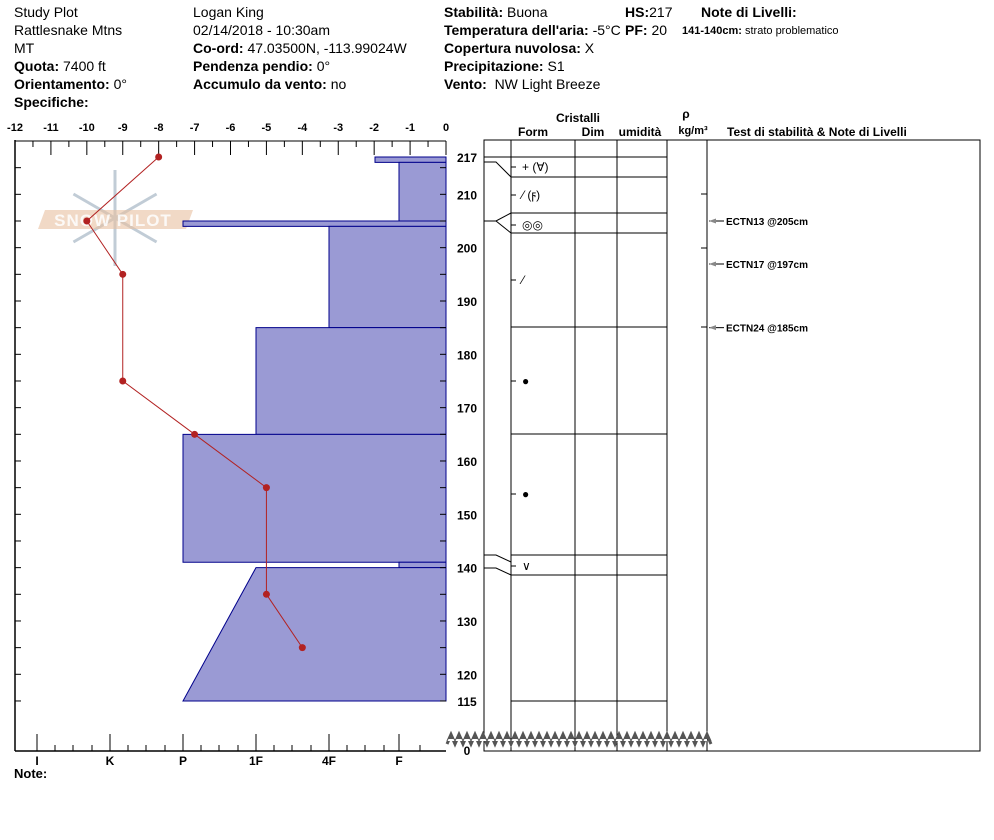 This screenshot has width=994, height=840. Describe the element at coordinates (253, 66) in the screenshot. I see `slope-label: Pendenza pendio:` at that location.